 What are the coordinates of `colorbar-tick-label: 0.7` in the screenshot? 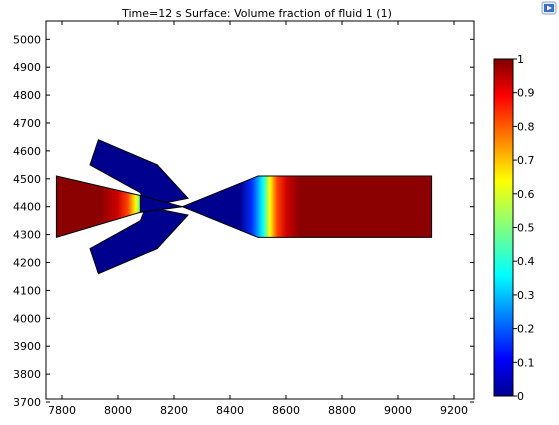 It's located at (526, 160).